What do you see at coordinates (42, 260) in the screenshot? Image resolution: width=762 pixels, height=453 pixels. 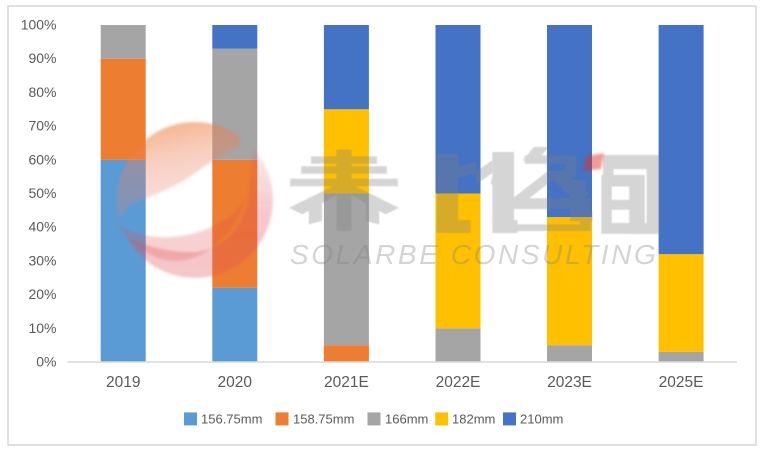 I see `svg-text: 30%` at bounding box center [42, 260].